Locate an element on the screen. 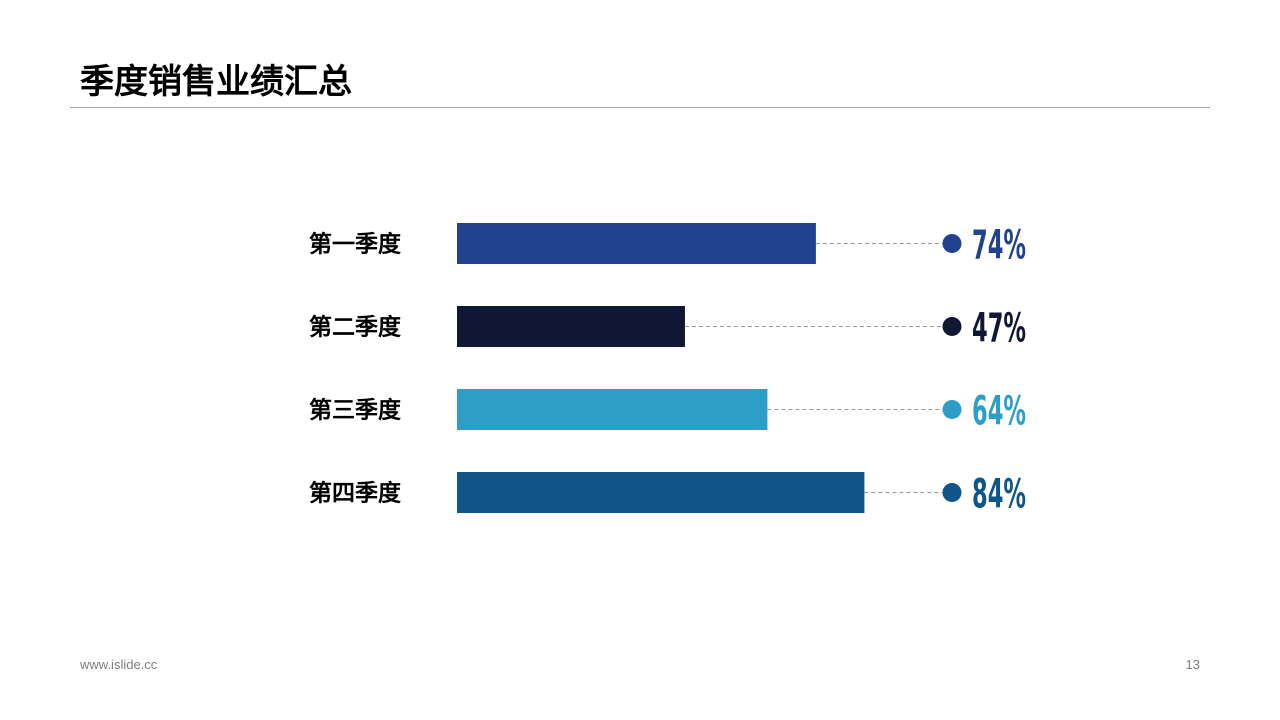  bar-row: 第四季度 84% is located at coordinates (667, 495).